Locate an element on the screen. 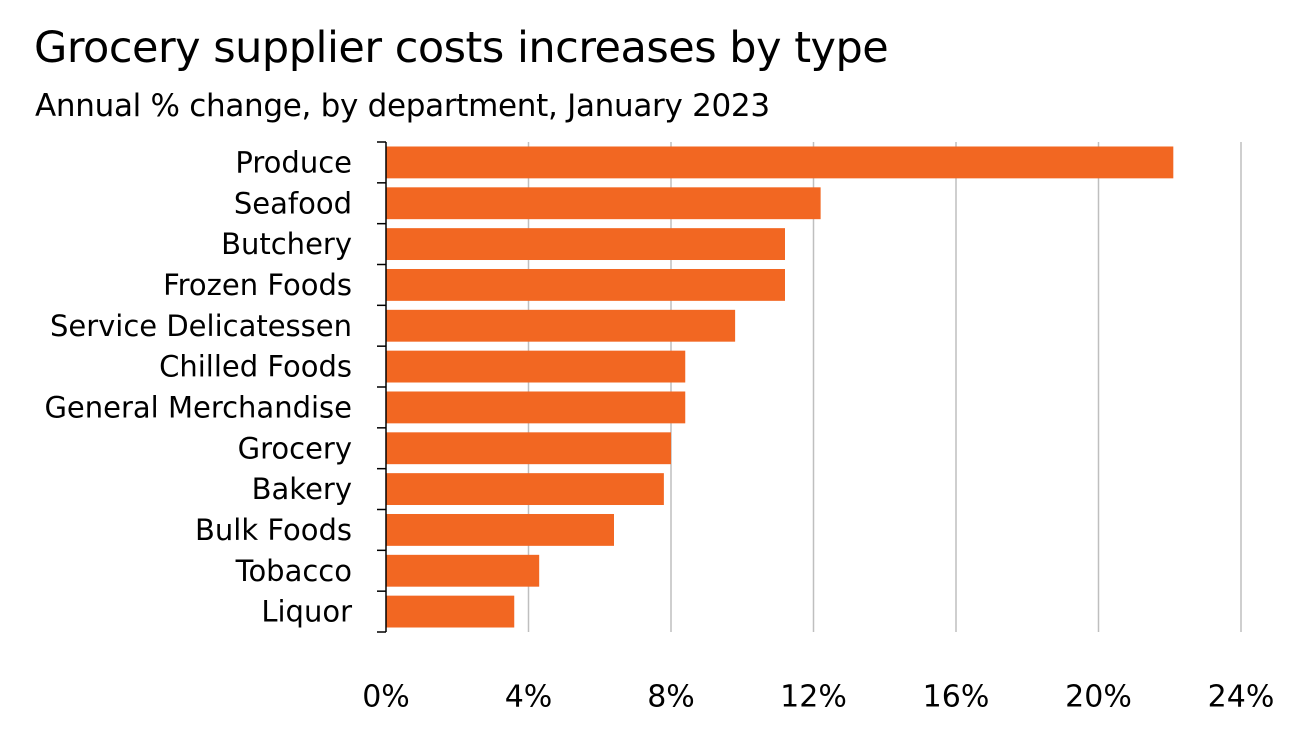  x-tick-label-6: 24% is located at coordinates (1241, 697).